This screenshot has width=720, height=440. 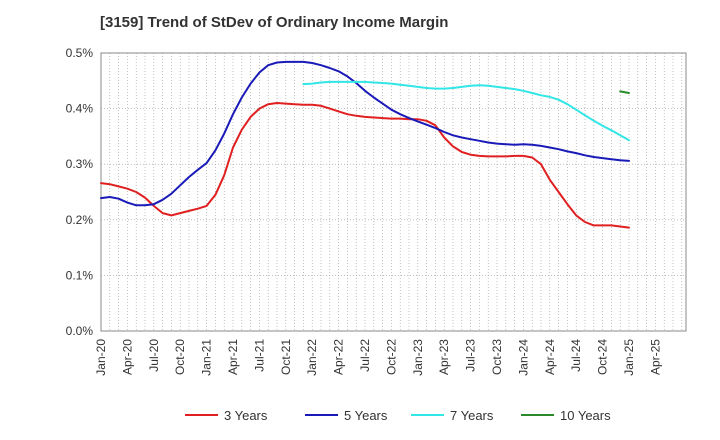 What do you see at coordinates (576, 355) in the screenshot?
I see `x-tick-label: Jul-24` at bounding box center [576, 355].